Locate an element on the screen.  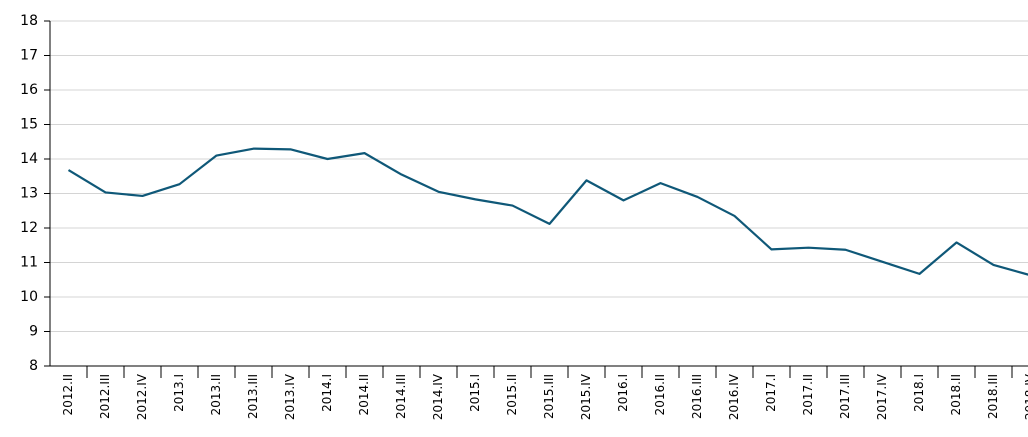
x-tick-label: 2013.I is located at coordinates (179, 393).